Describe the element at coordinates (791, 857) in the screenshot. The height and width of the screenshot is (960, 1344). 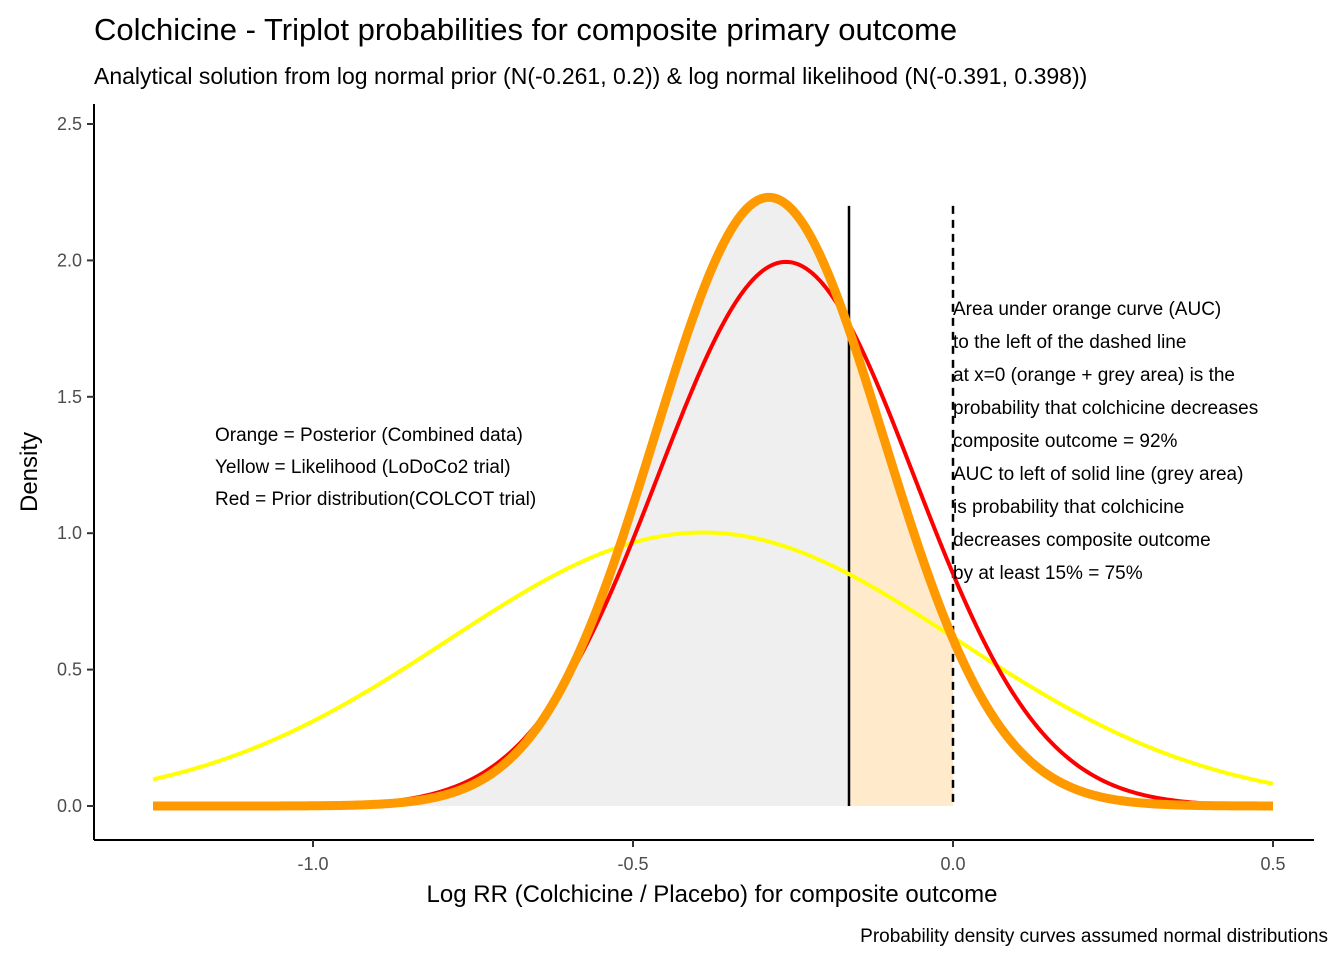
I see `x-axis-ticks: -1.0 -0.5 0.0 0.5` at that location.